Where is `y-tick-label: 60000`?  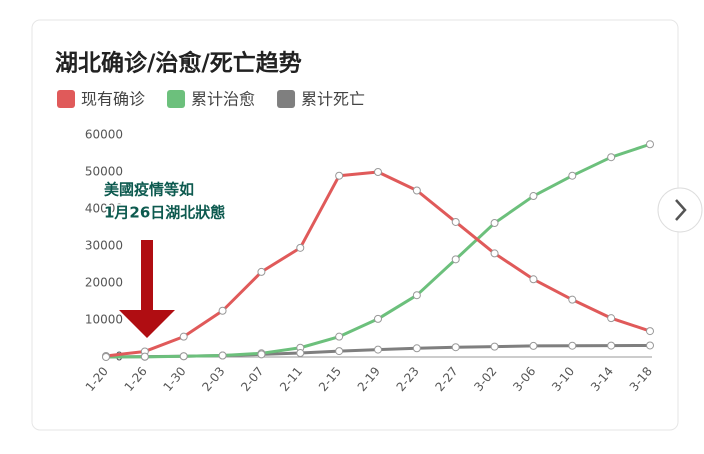
y-tick-label: 60000 is located at coordinates (104, 135).